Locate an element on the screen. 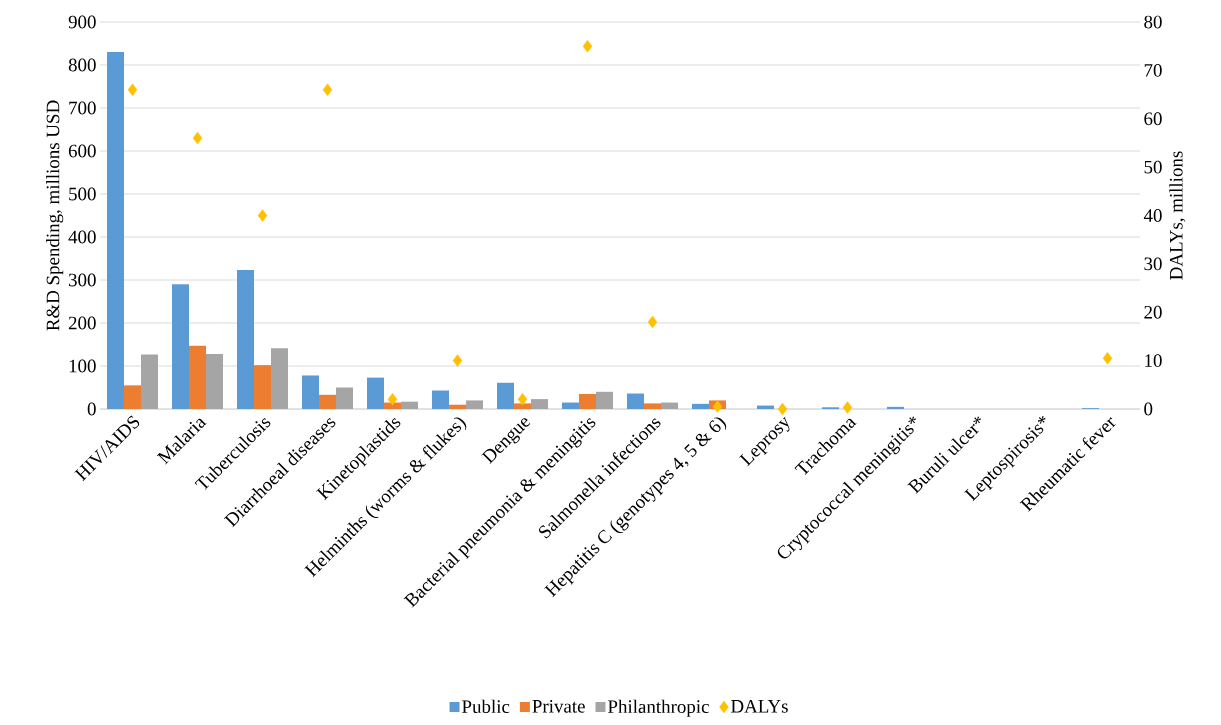  legend-label: Philanthropic is located at coordinates (658, 708).